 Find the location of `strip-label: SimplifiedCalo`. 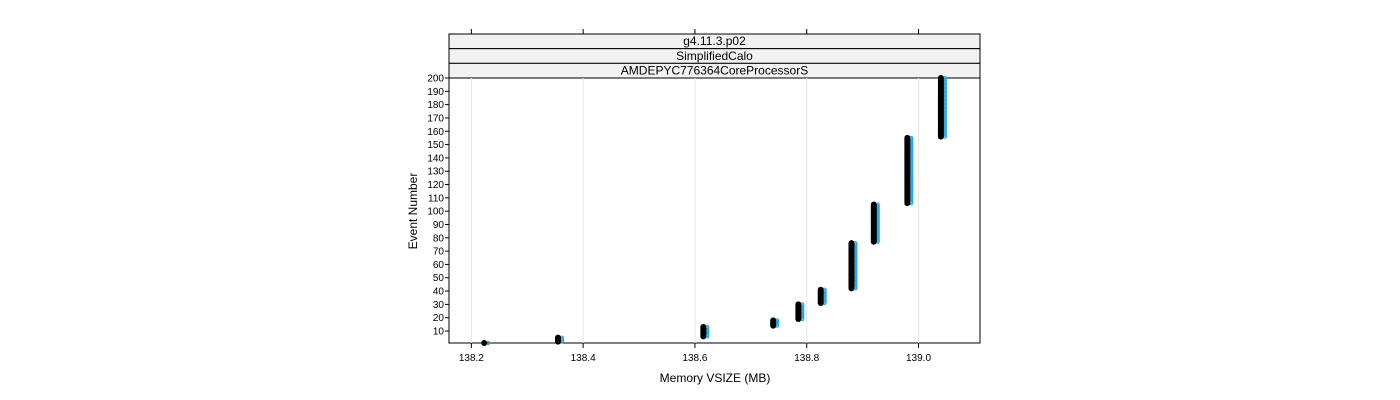

strip-label: SimplifiedCalo is located at coordinates (714, 56).